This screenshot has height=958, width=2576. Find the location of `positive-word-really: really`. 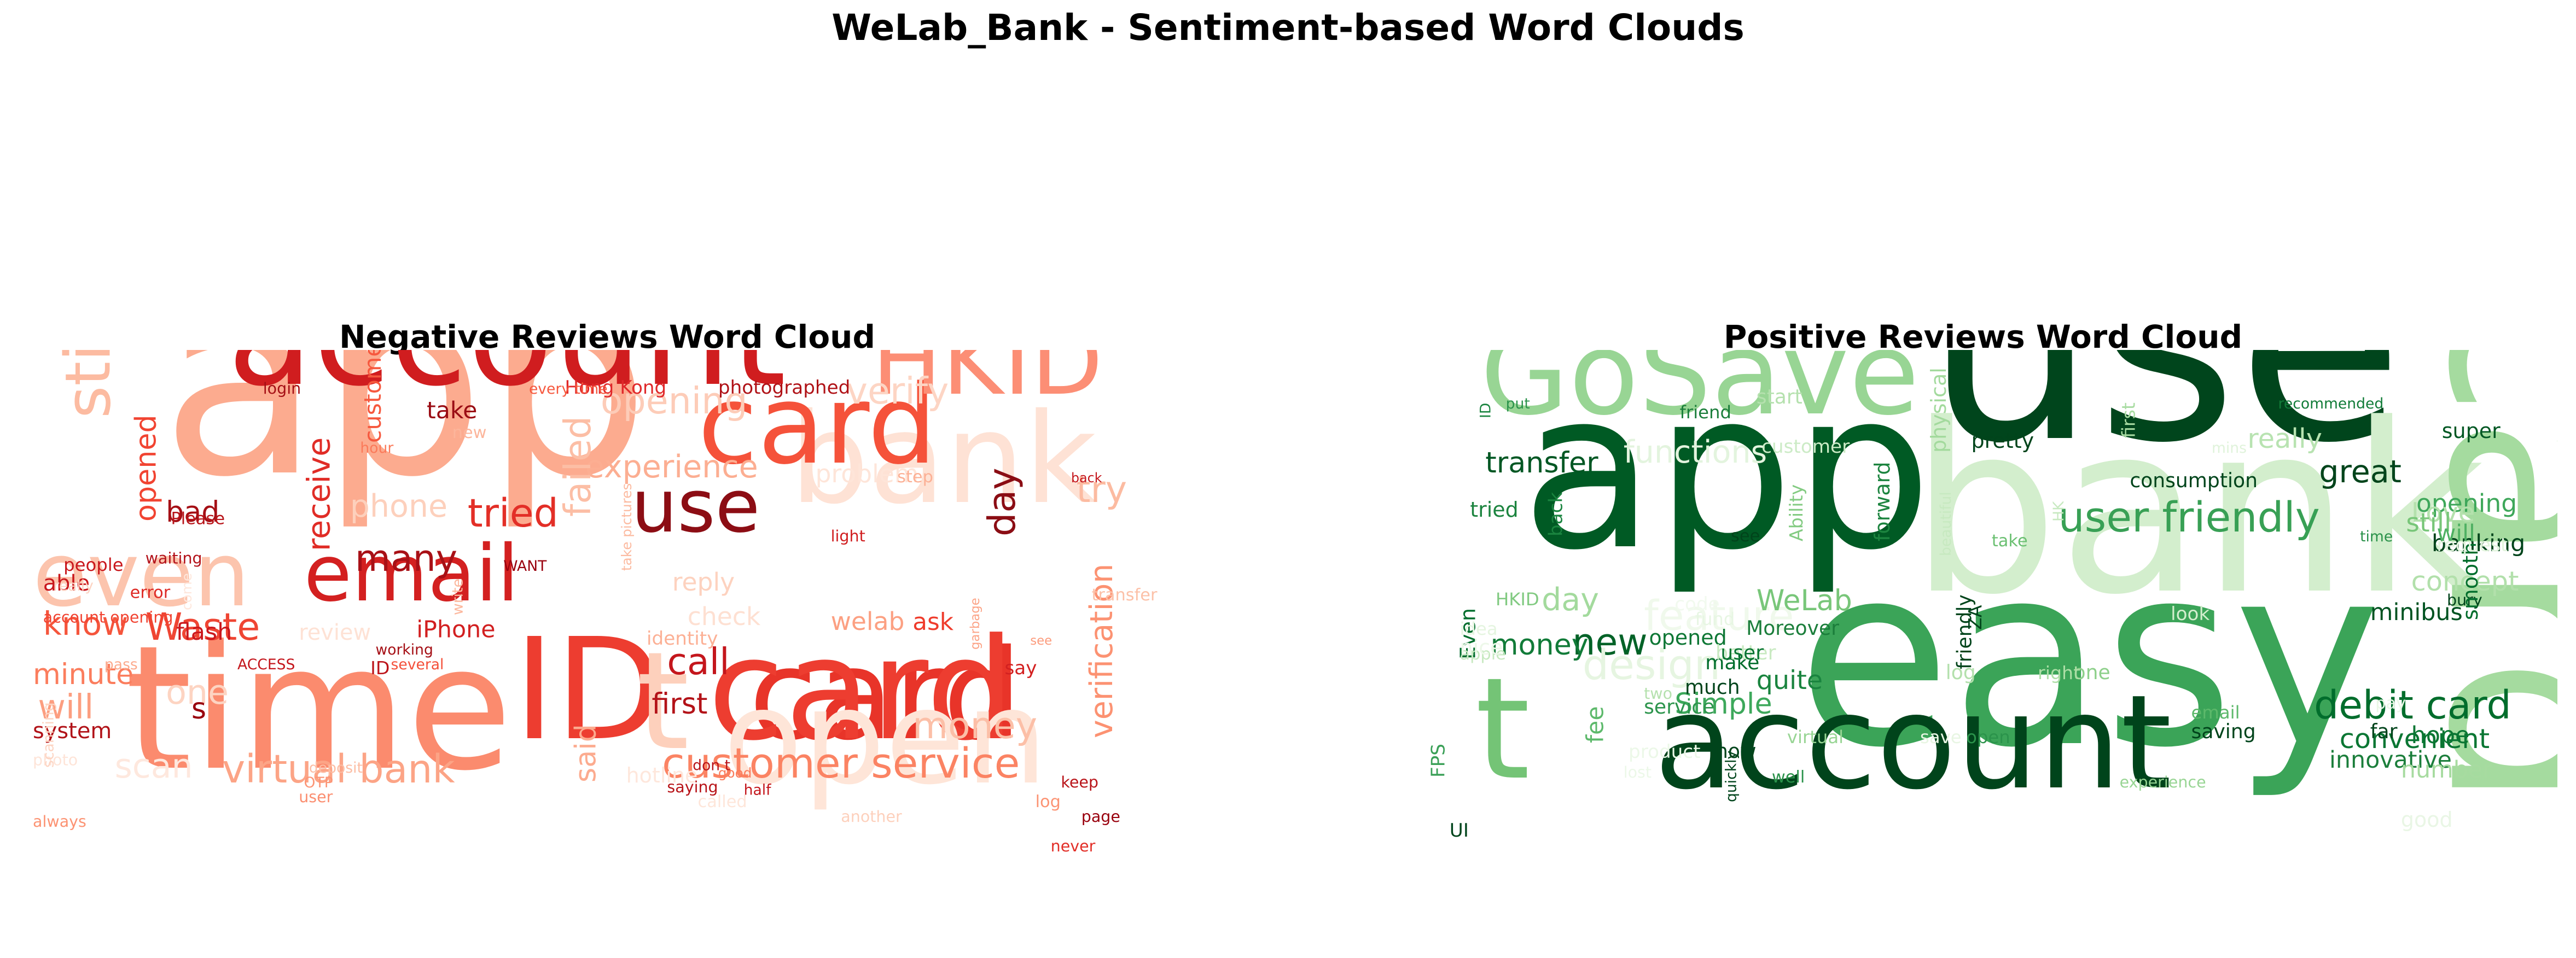

positive-word-really: really is located at coordinates (2284, 439).